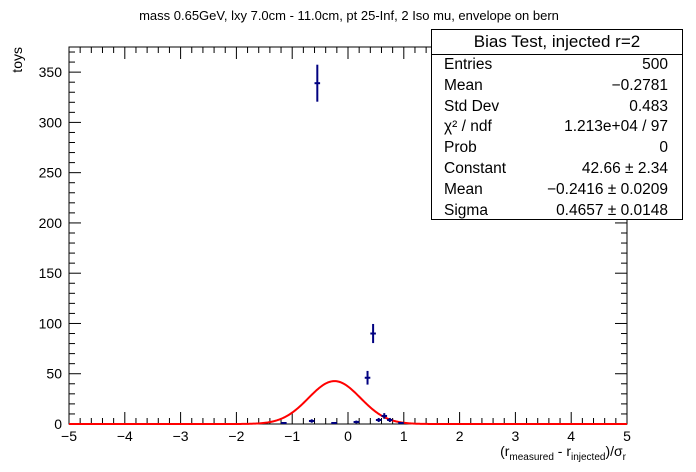 The width and height of the screenshot is (696, 472). I want to click on y-tick-label: 50, so click(54, 374).